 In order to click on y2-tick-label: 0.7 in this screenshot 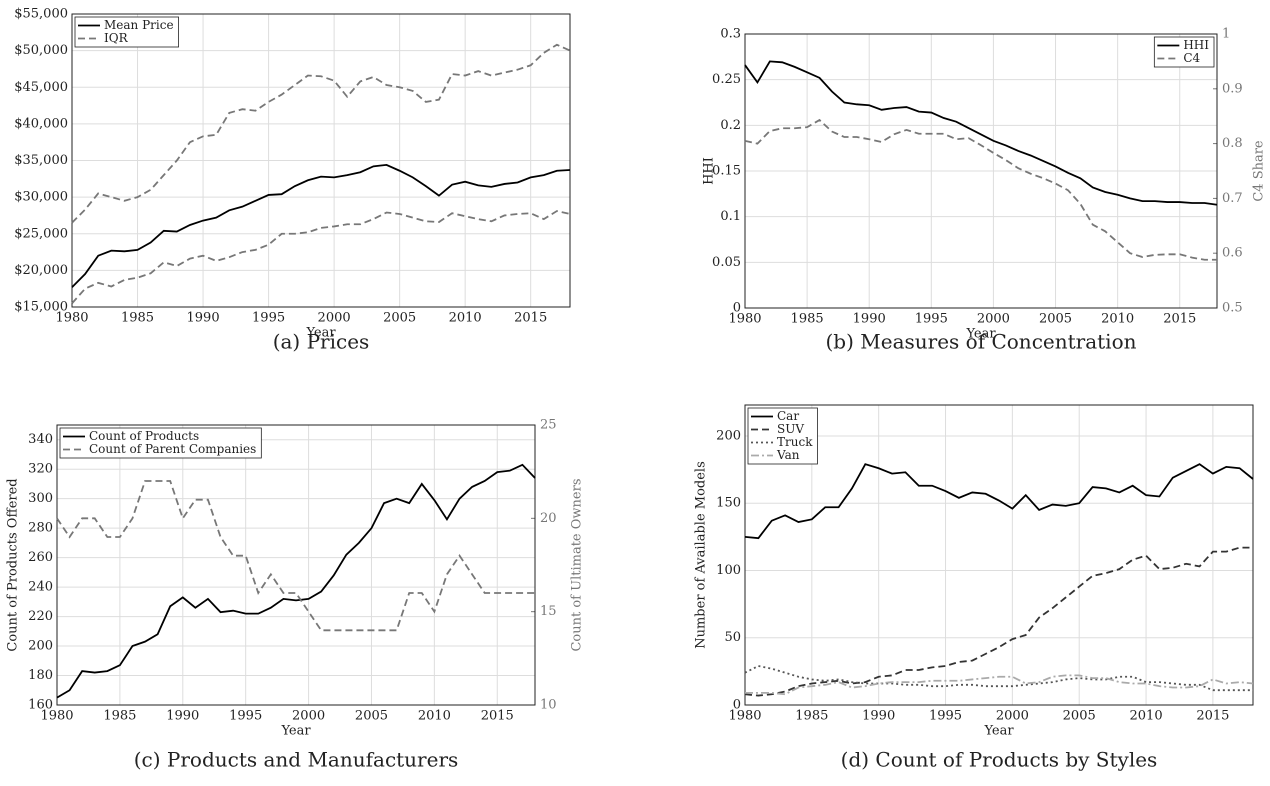, I will do `click(1232, 198)`.